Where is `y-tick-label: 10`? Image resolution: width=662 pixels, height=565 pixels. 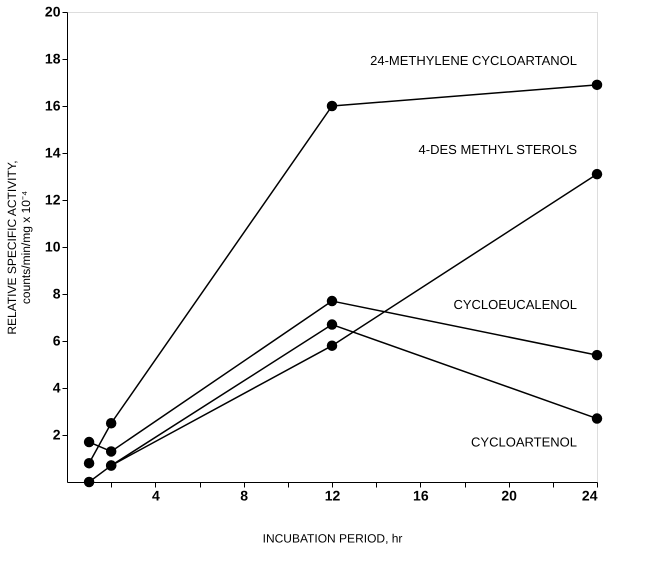
y-tick-label: 10 is located at coordinates (52, 246).